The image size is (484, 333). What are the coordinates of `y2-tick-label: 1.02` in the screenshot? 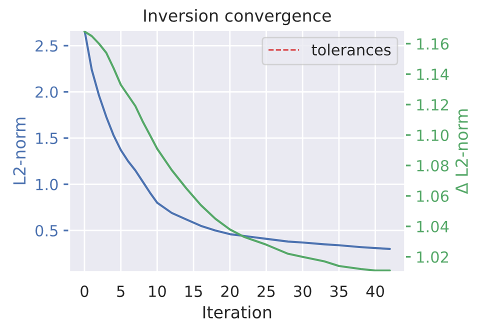 It's located at (432, 257).